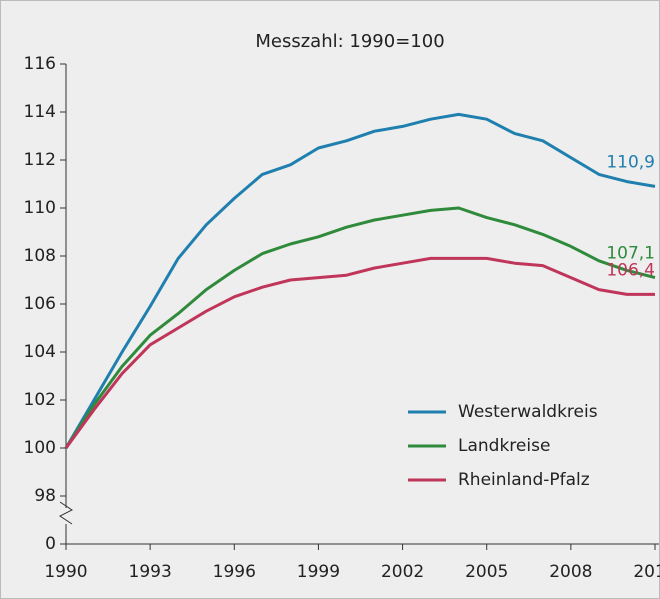 The image size is (660, 599). What do you see at coordinates (45, 496) in the screenshot?
I see `y-tick-label: 98` at bounding box center [45, 496].